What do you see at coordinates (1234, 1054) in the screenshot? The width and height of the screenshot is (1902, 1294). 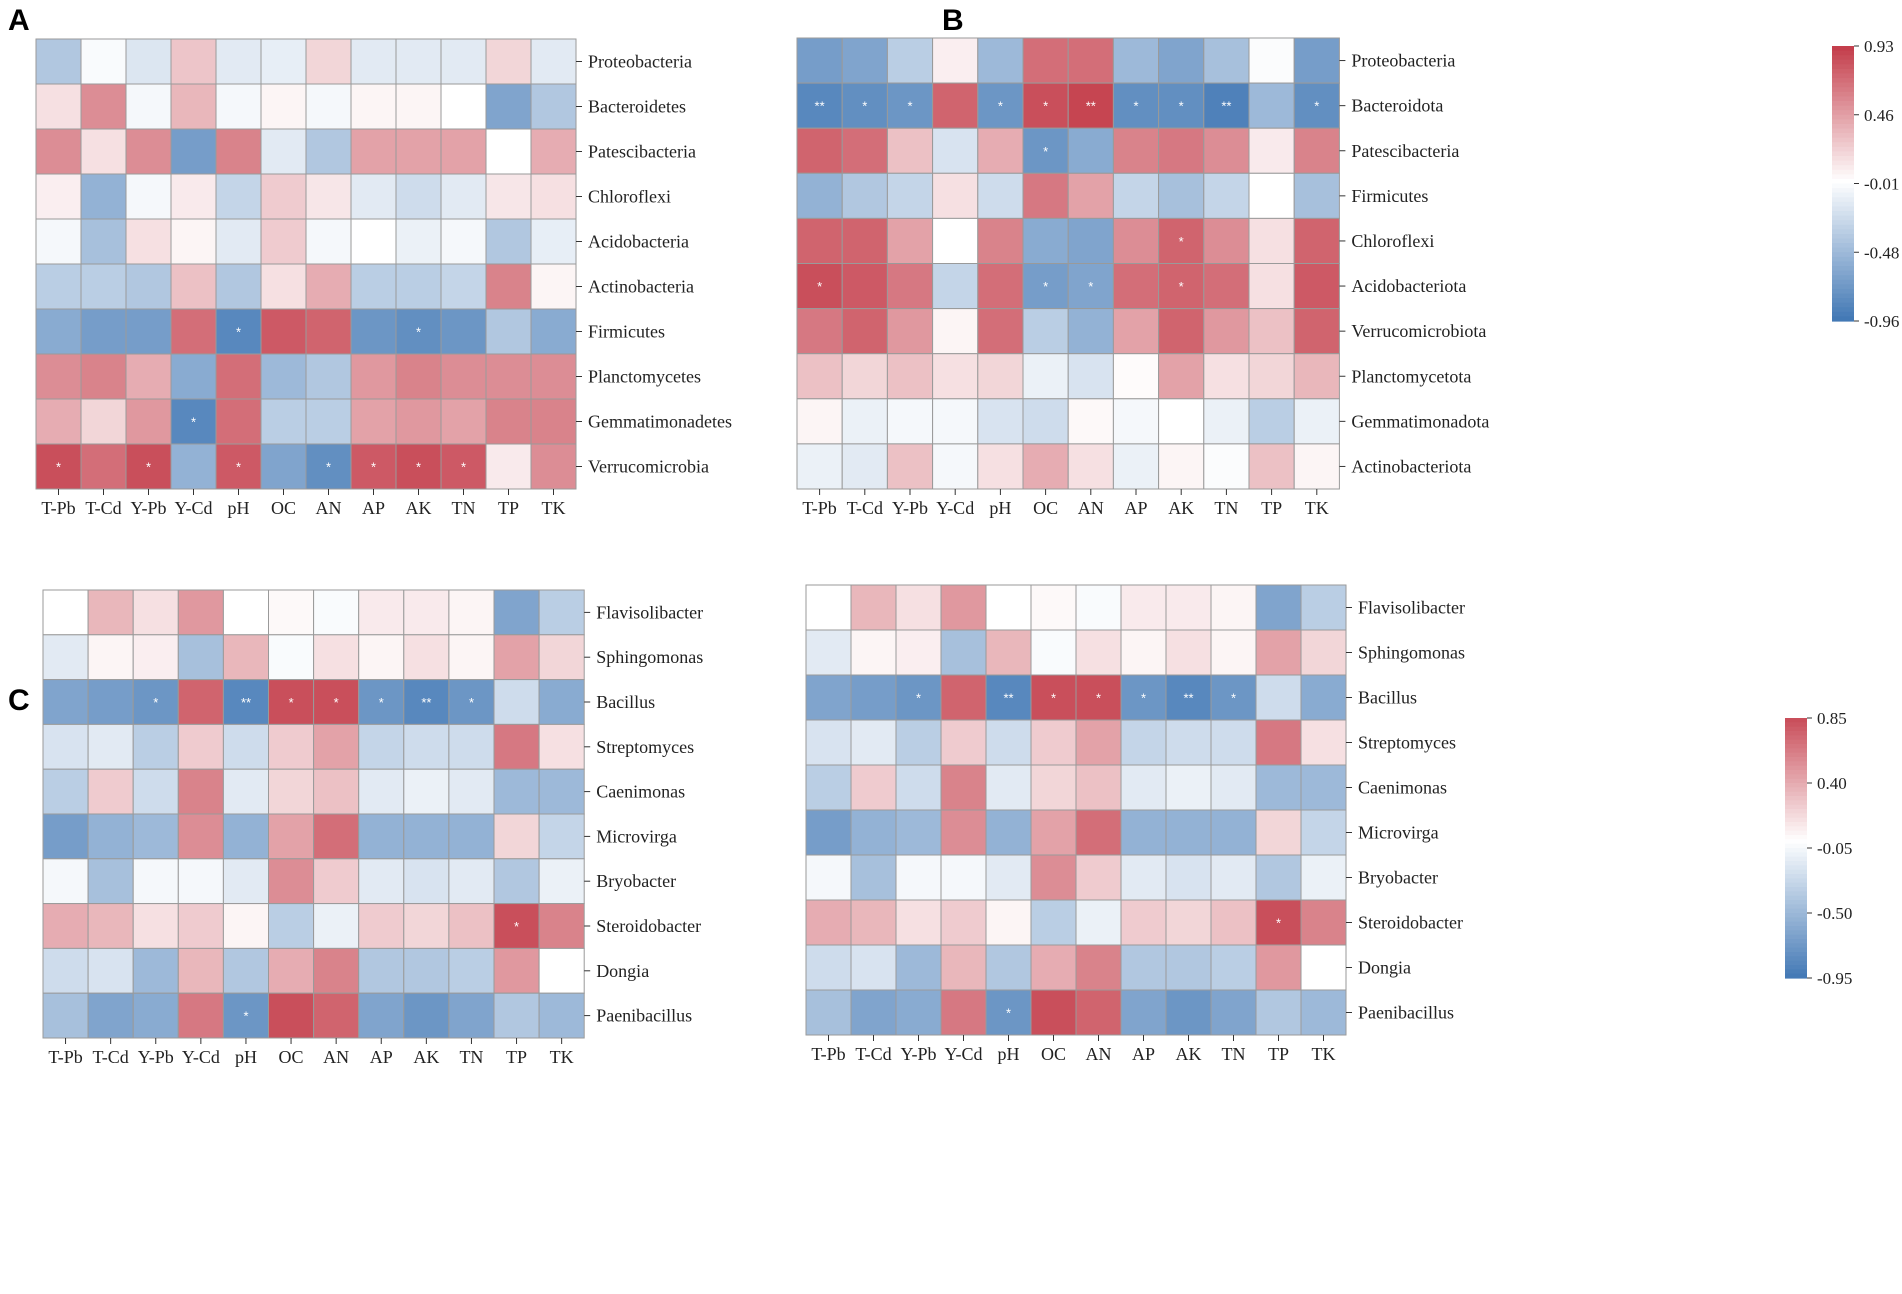 I see `col-label: TN` at bounding box center [1234, 1054].